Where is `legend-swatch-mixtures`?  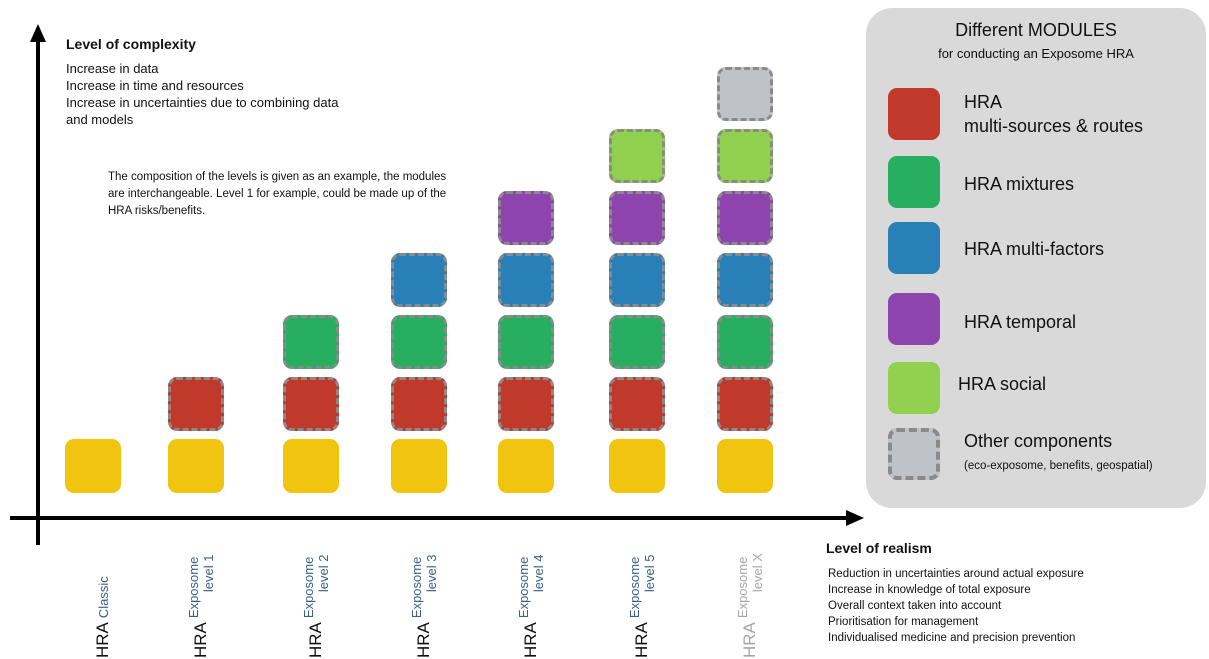 legend-swatch-mixtures is located at coordinates (914, 182).